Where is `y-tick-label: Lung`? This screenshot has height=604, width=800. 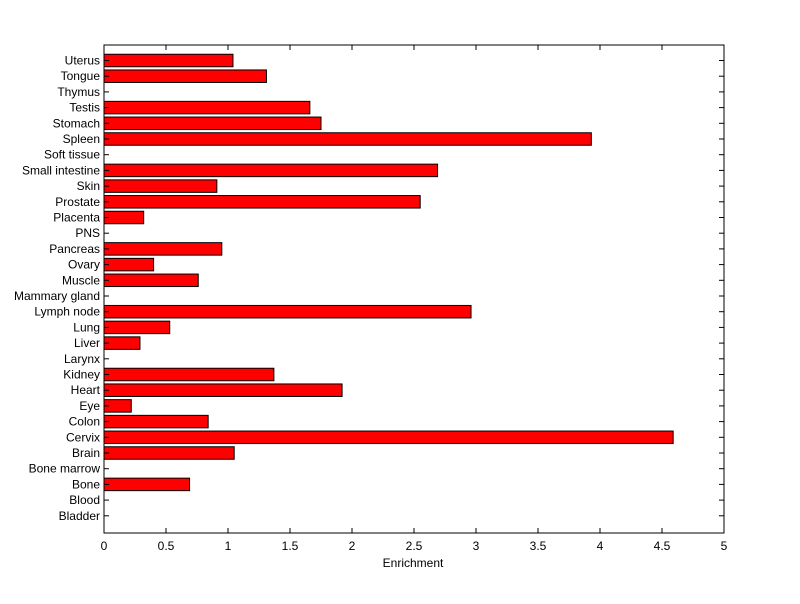
y-tick-label: Lung is located at coordinates (86, 327).